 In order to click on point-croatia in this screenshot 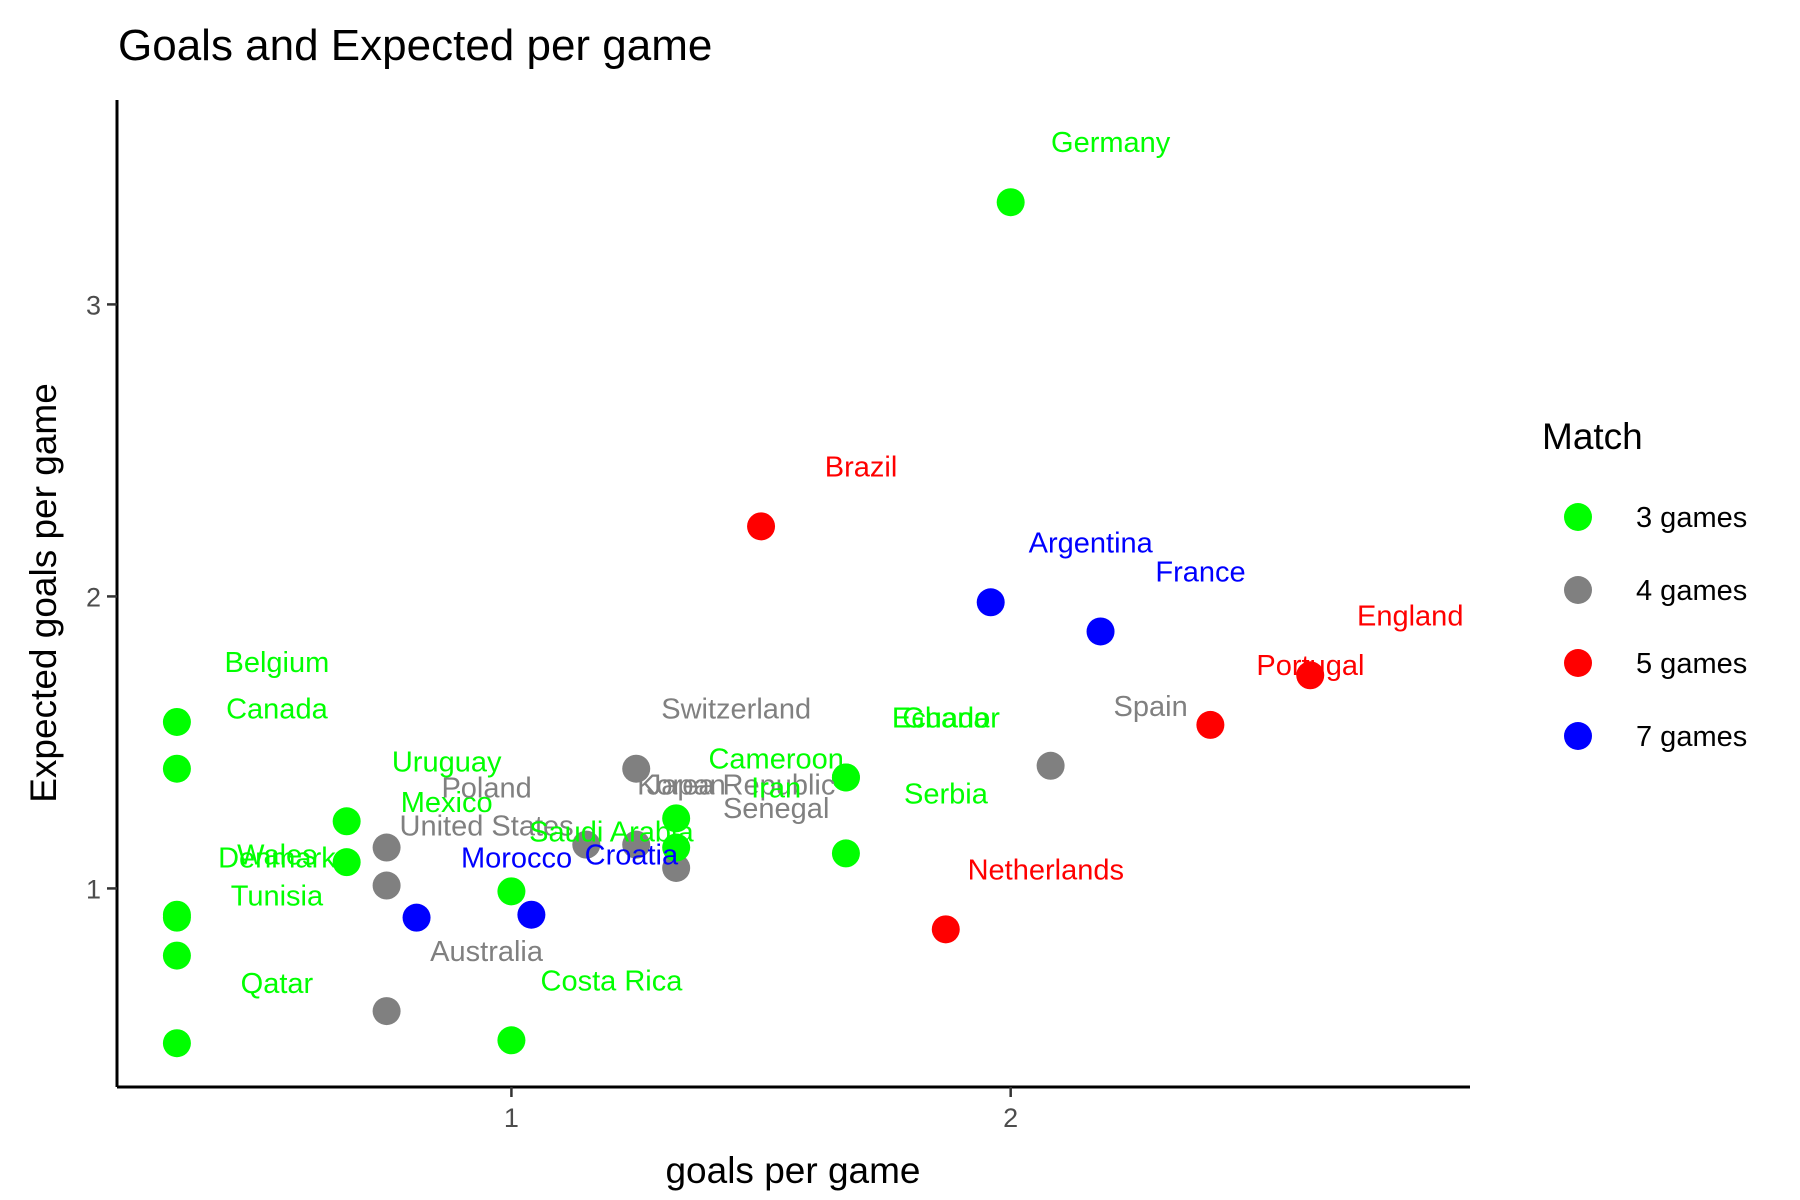, I will do `click(531, 914)`.